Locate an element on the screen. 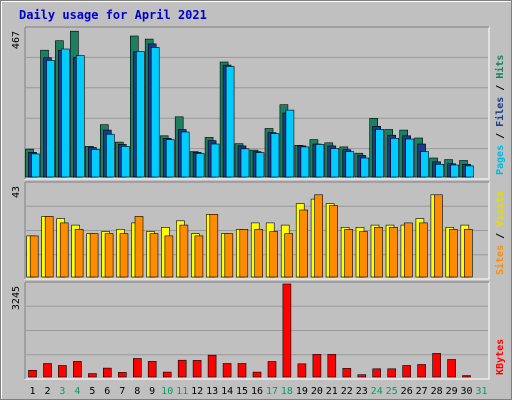 The height and width of the screenshot is (400, 512). x-tick-day-25: 25 is located at coordinates (392, 391).